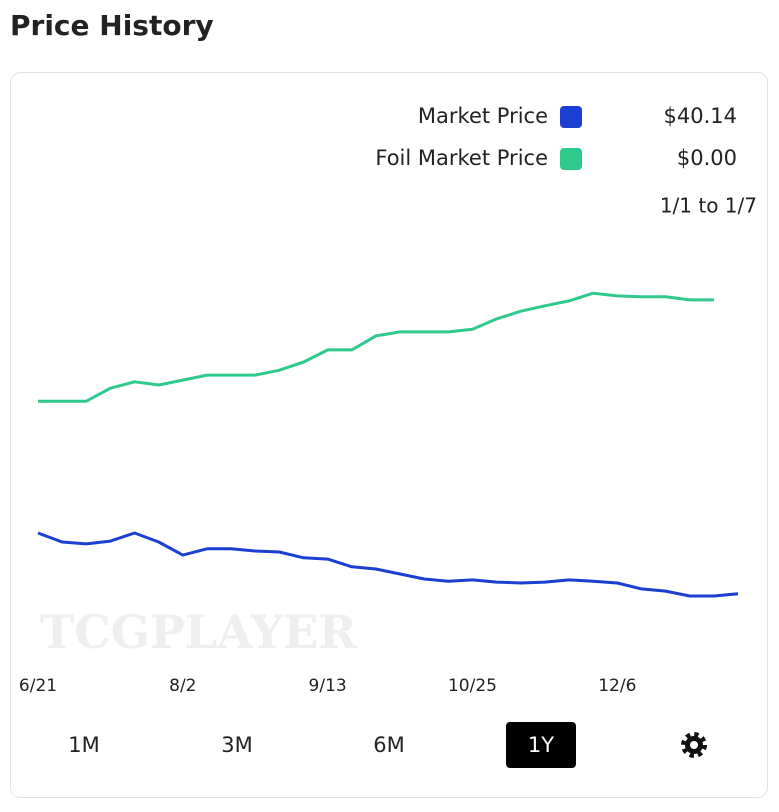  Describe the element at coordinates (38, 686) in the screenshot. I see `x-tick-label: 6/21` at that location.